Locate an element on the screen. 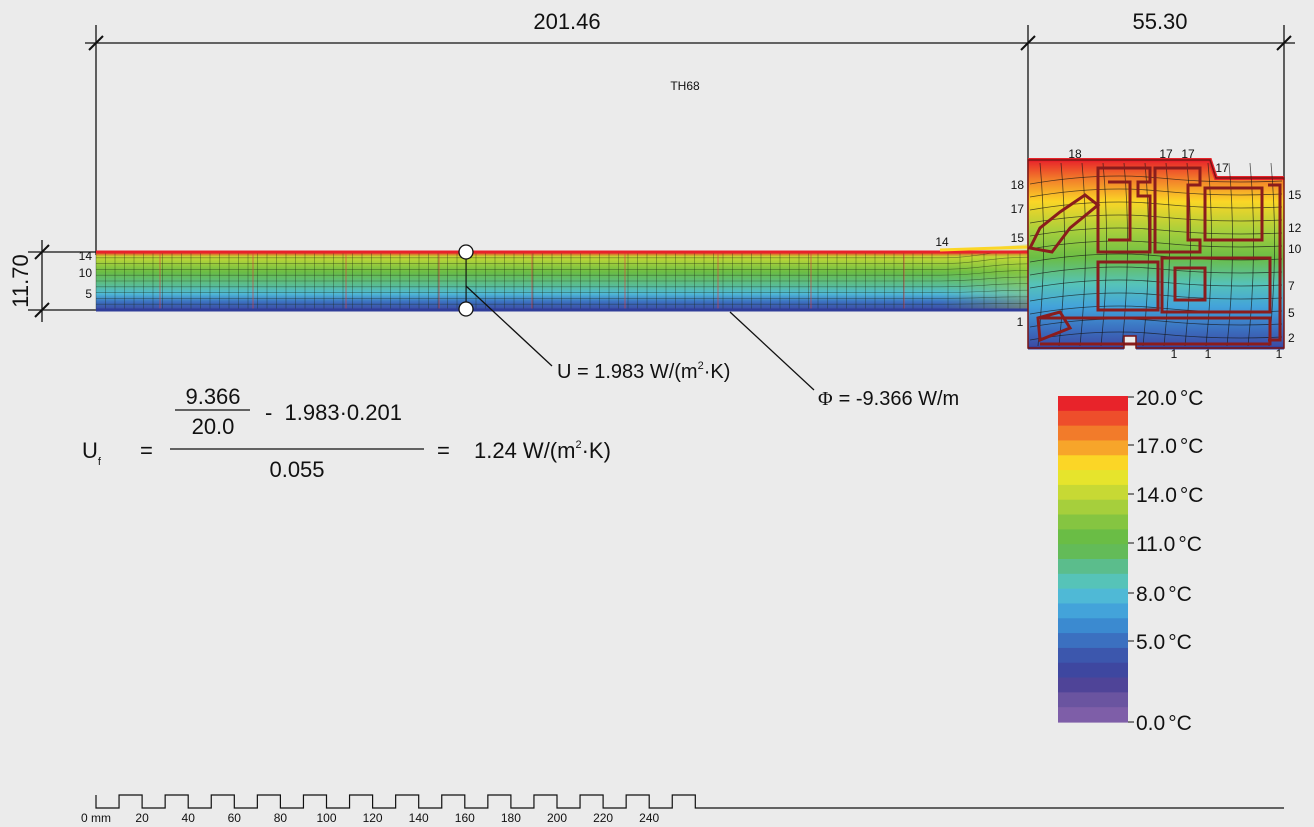  scale-tick-label: 160 is located at coordinates (465, 818).